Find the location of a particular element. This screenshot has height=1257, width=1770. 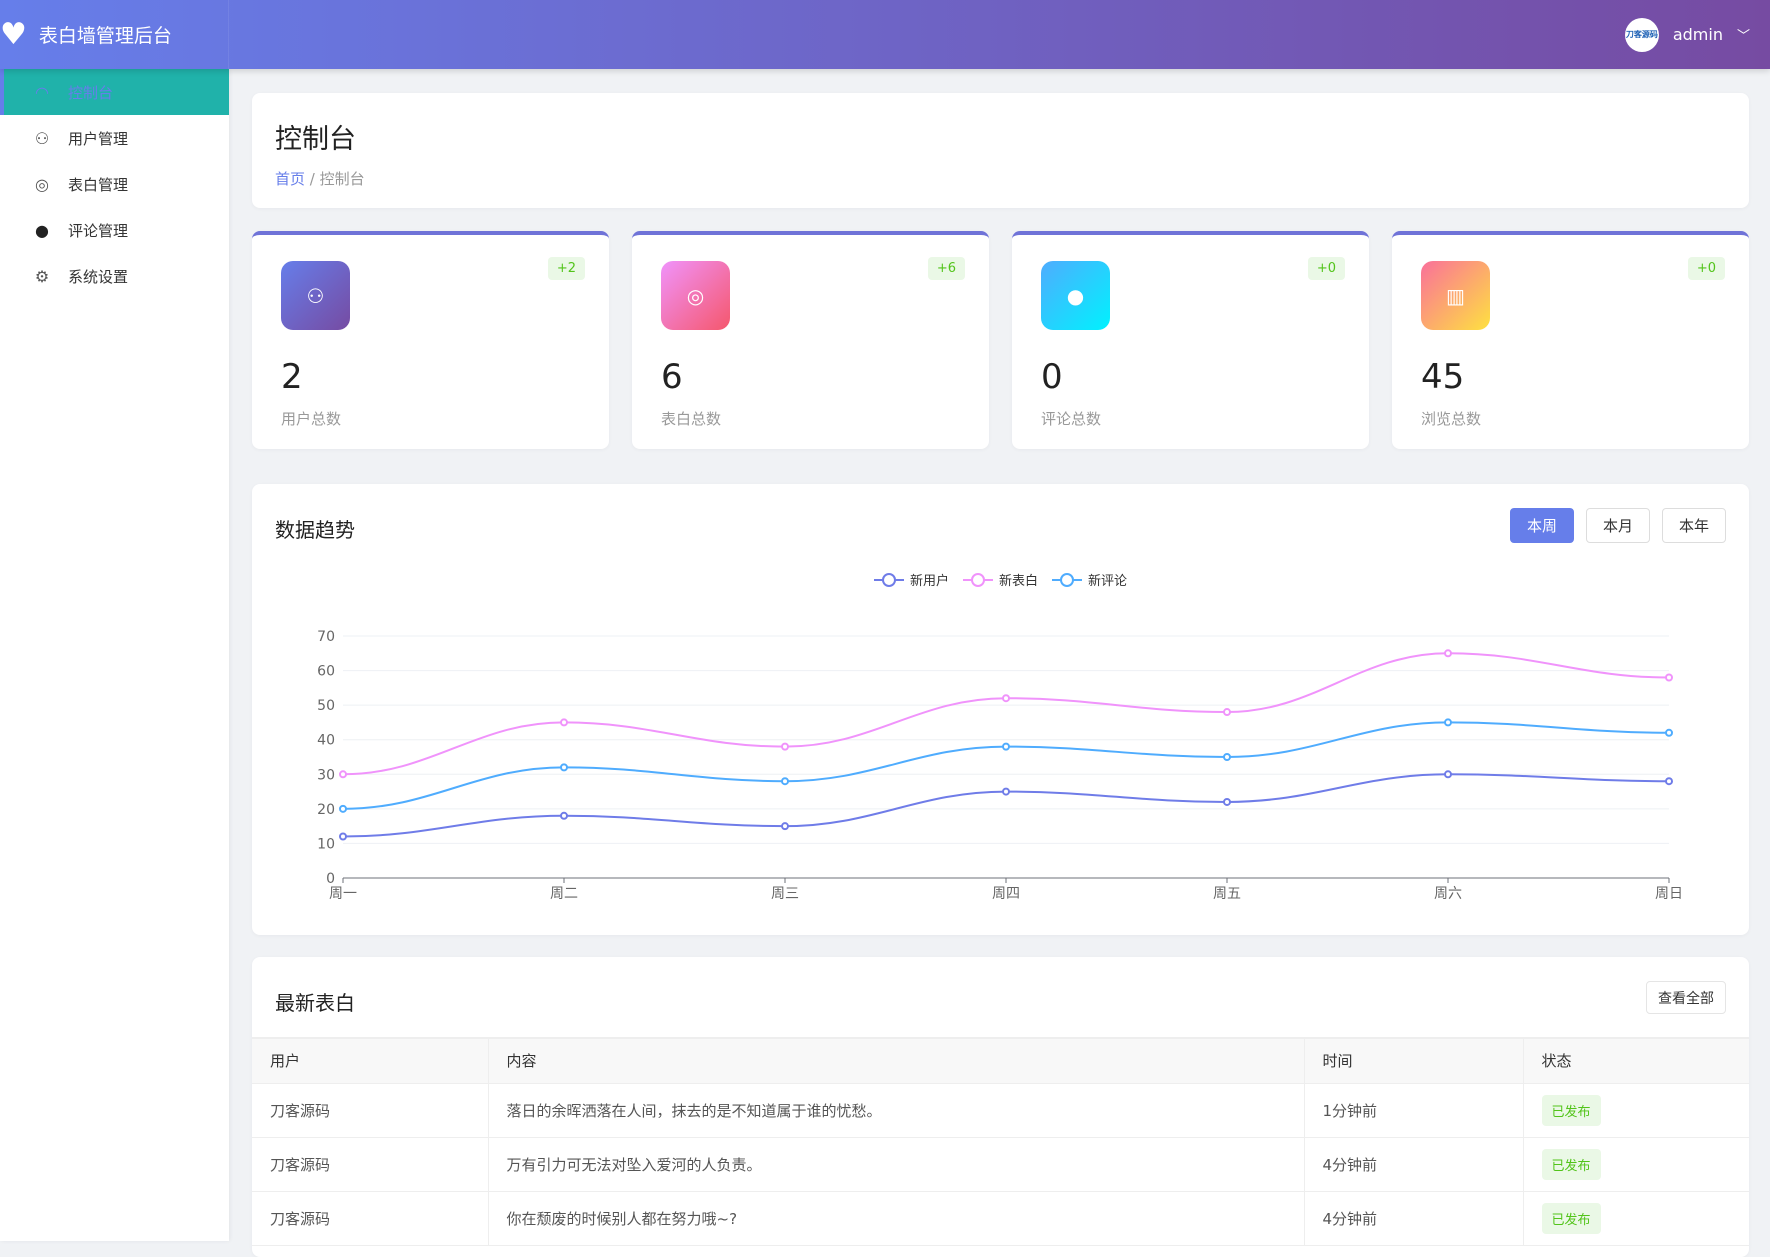

stat-label: 浏览总数 is located at coordinates (1451, 419).